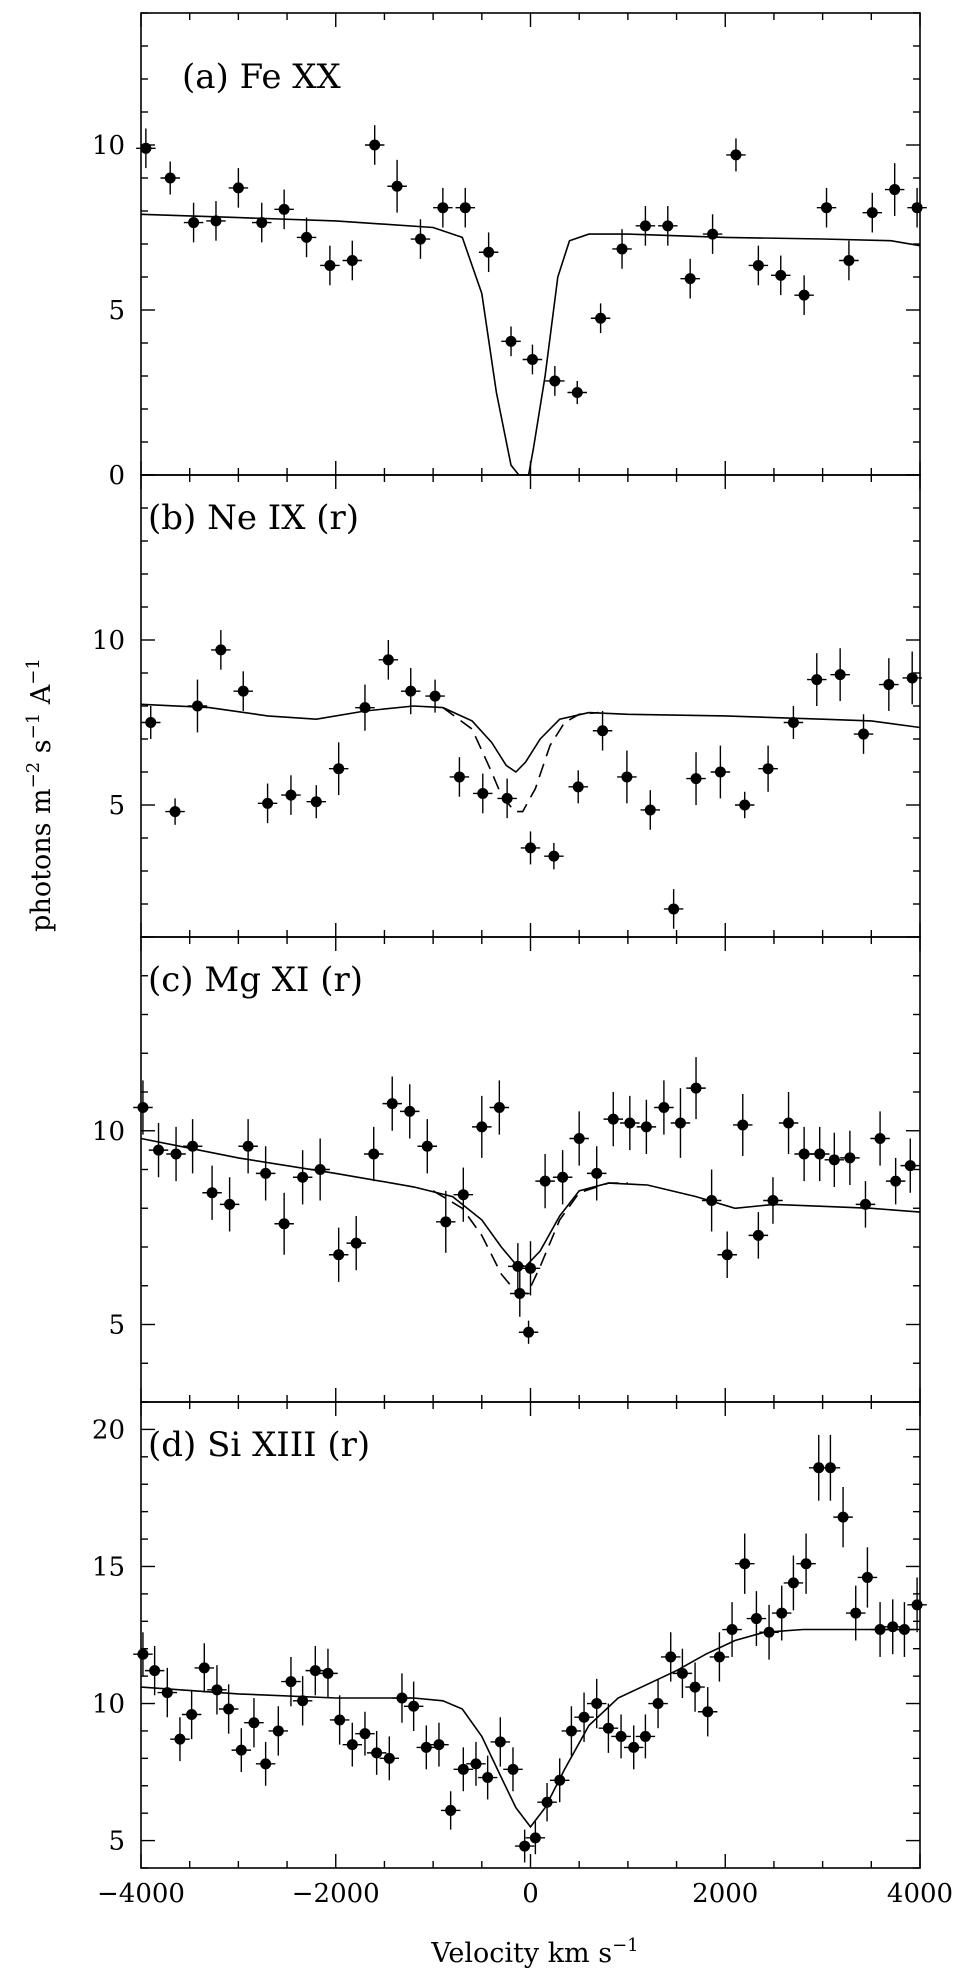 The image size is (970, 1987). What do you see at coordinates (530, 1894) in the screenshot?
I see `x-tick-label: 0` at bounding box center [530, 1894].